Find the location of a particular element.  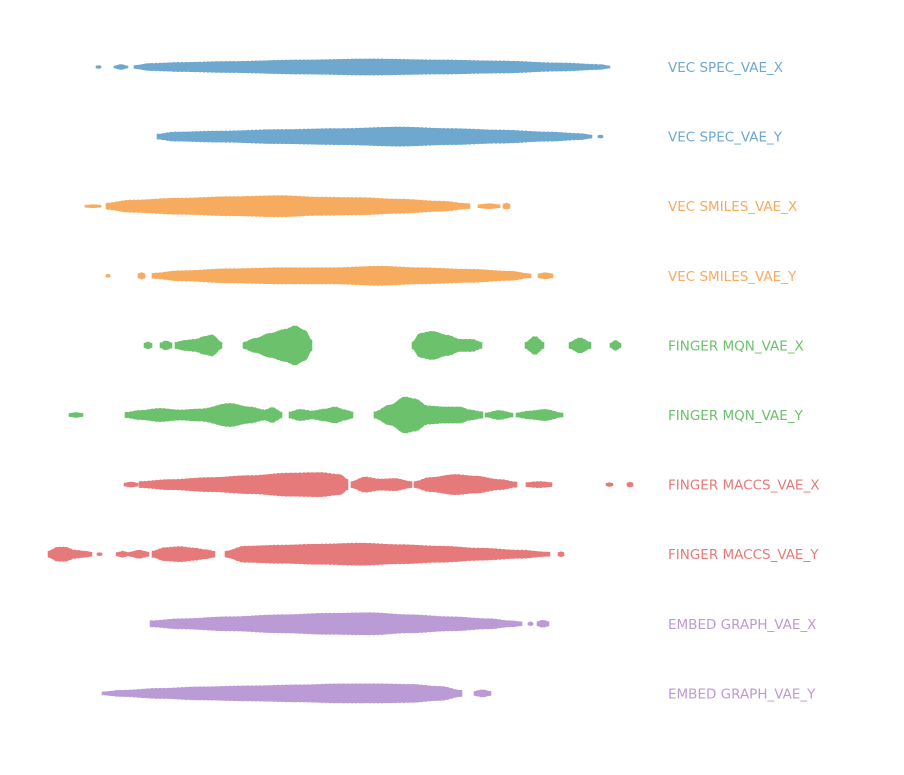

violin-row-vec-smiles-vae-x: VEC SMILES_VAE_X is located at coordinates (441, 206).